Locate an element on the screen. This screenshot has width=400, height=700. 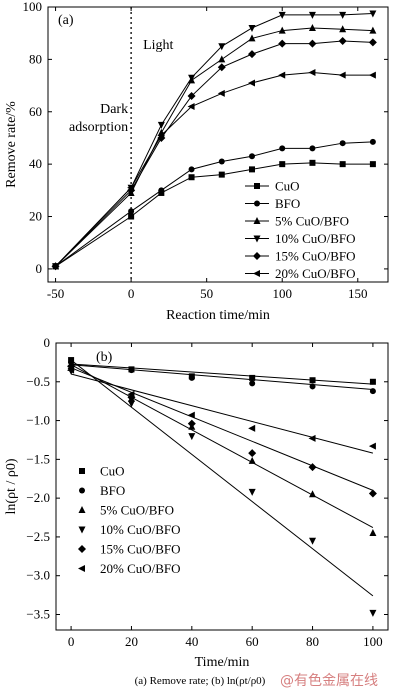
panel-a-x-tick-label: 150 is located at coordinates (358, 293).